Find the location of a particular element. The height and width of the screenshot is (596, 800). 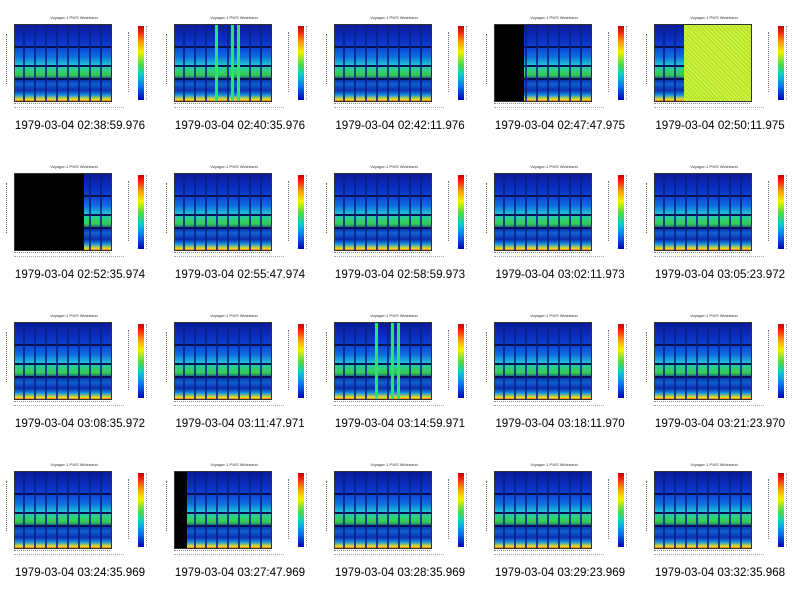

thumbnail-caption: 1979-03-04 02:55:47.974 is located at coordinates (240, 274).